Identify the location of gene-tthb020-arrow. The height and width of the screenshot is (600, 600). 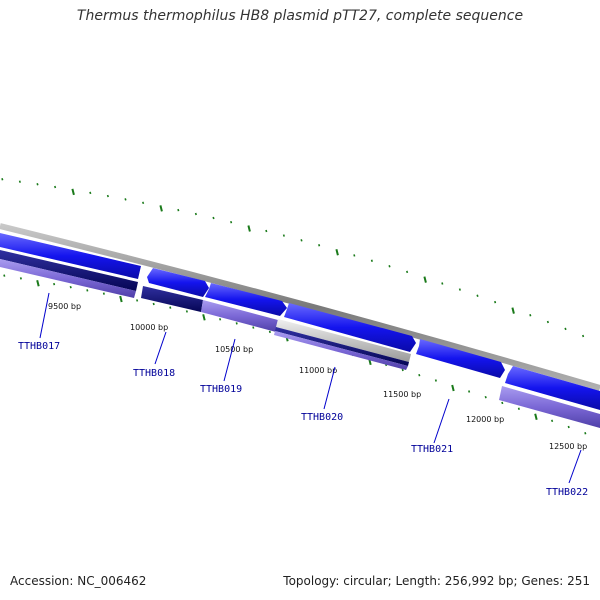
(350, 327).